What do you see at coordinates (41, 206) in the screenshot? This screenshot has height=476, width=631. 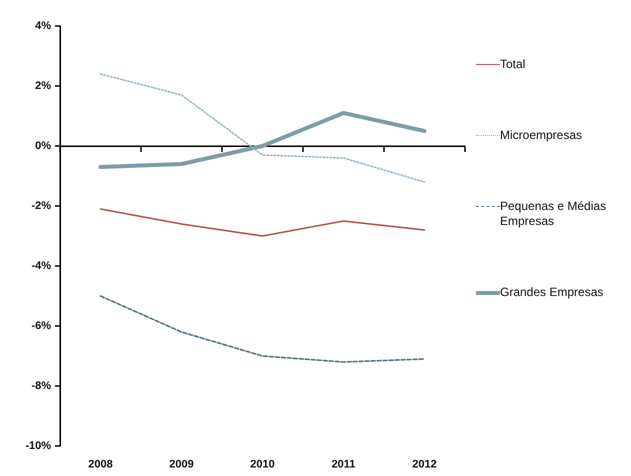 I see `y-tick-label: -2%` at bounding box center [41, 206].